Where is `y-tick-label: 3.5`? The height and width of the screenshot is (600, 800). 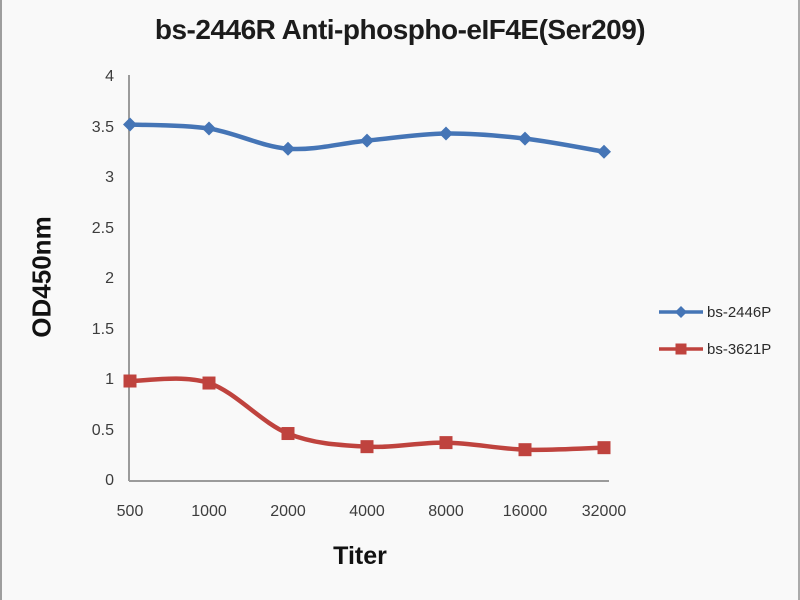
y-tick-label: 3.5 is located at coordinates (102, 127).